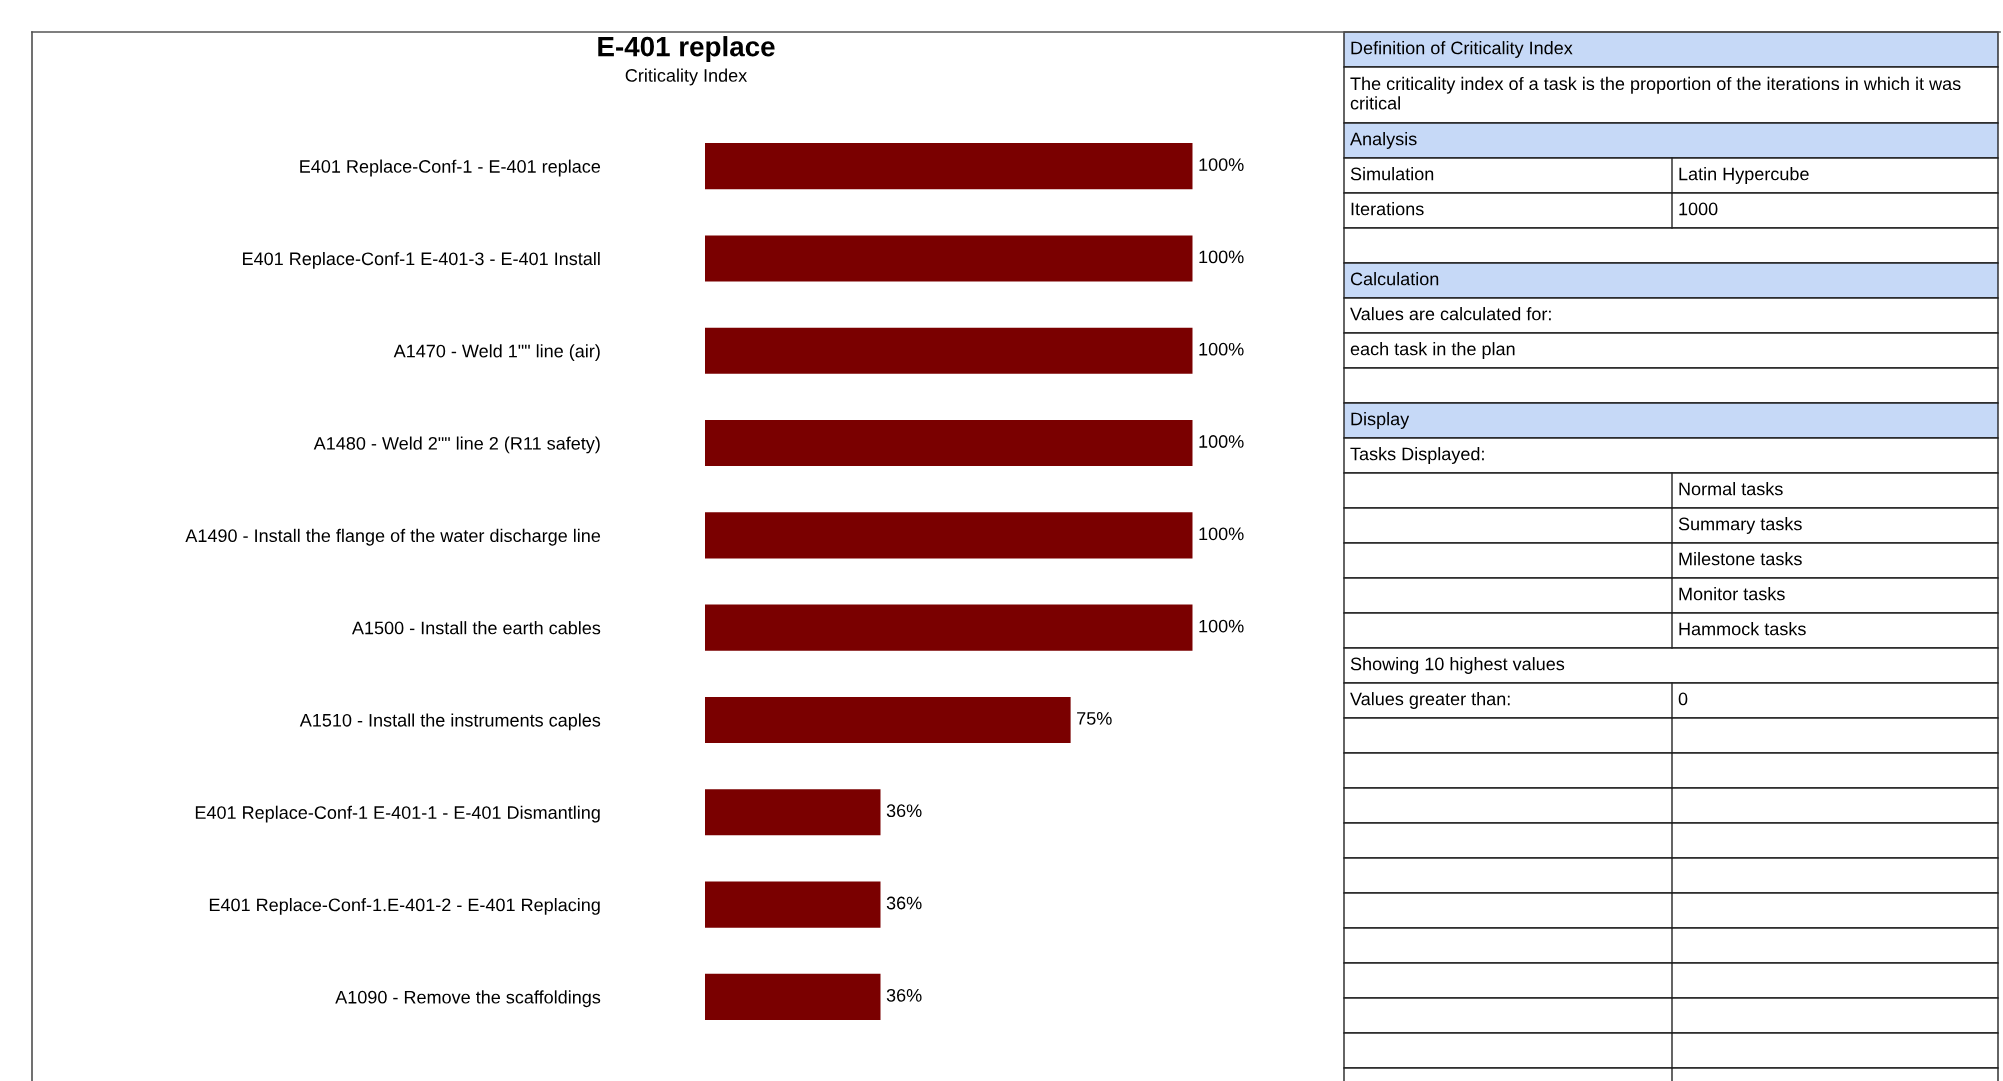 This screenshot has height=1081, width=2003. I want to click on y-tick-label: A1480 - Weld 2"" line 2 (R11 safety), so click(456, 445).